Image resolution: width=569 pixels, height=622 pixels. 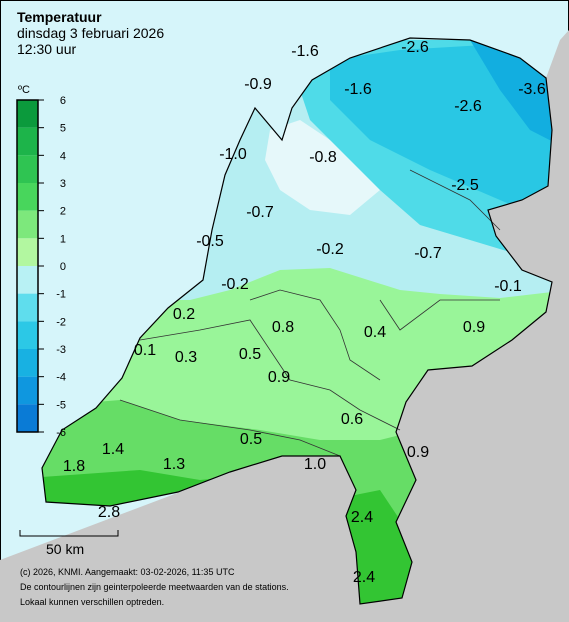 I want to click on station-value: 0.3, so click(x=186, y=357).